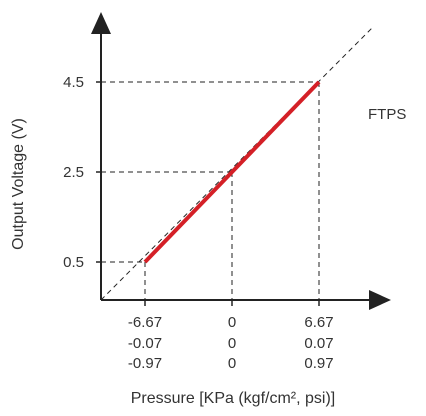  Describe the element at coordinates (318, 343) in the screenshot. I see `x-tick-label-r1-c2: 0.07` at that location.